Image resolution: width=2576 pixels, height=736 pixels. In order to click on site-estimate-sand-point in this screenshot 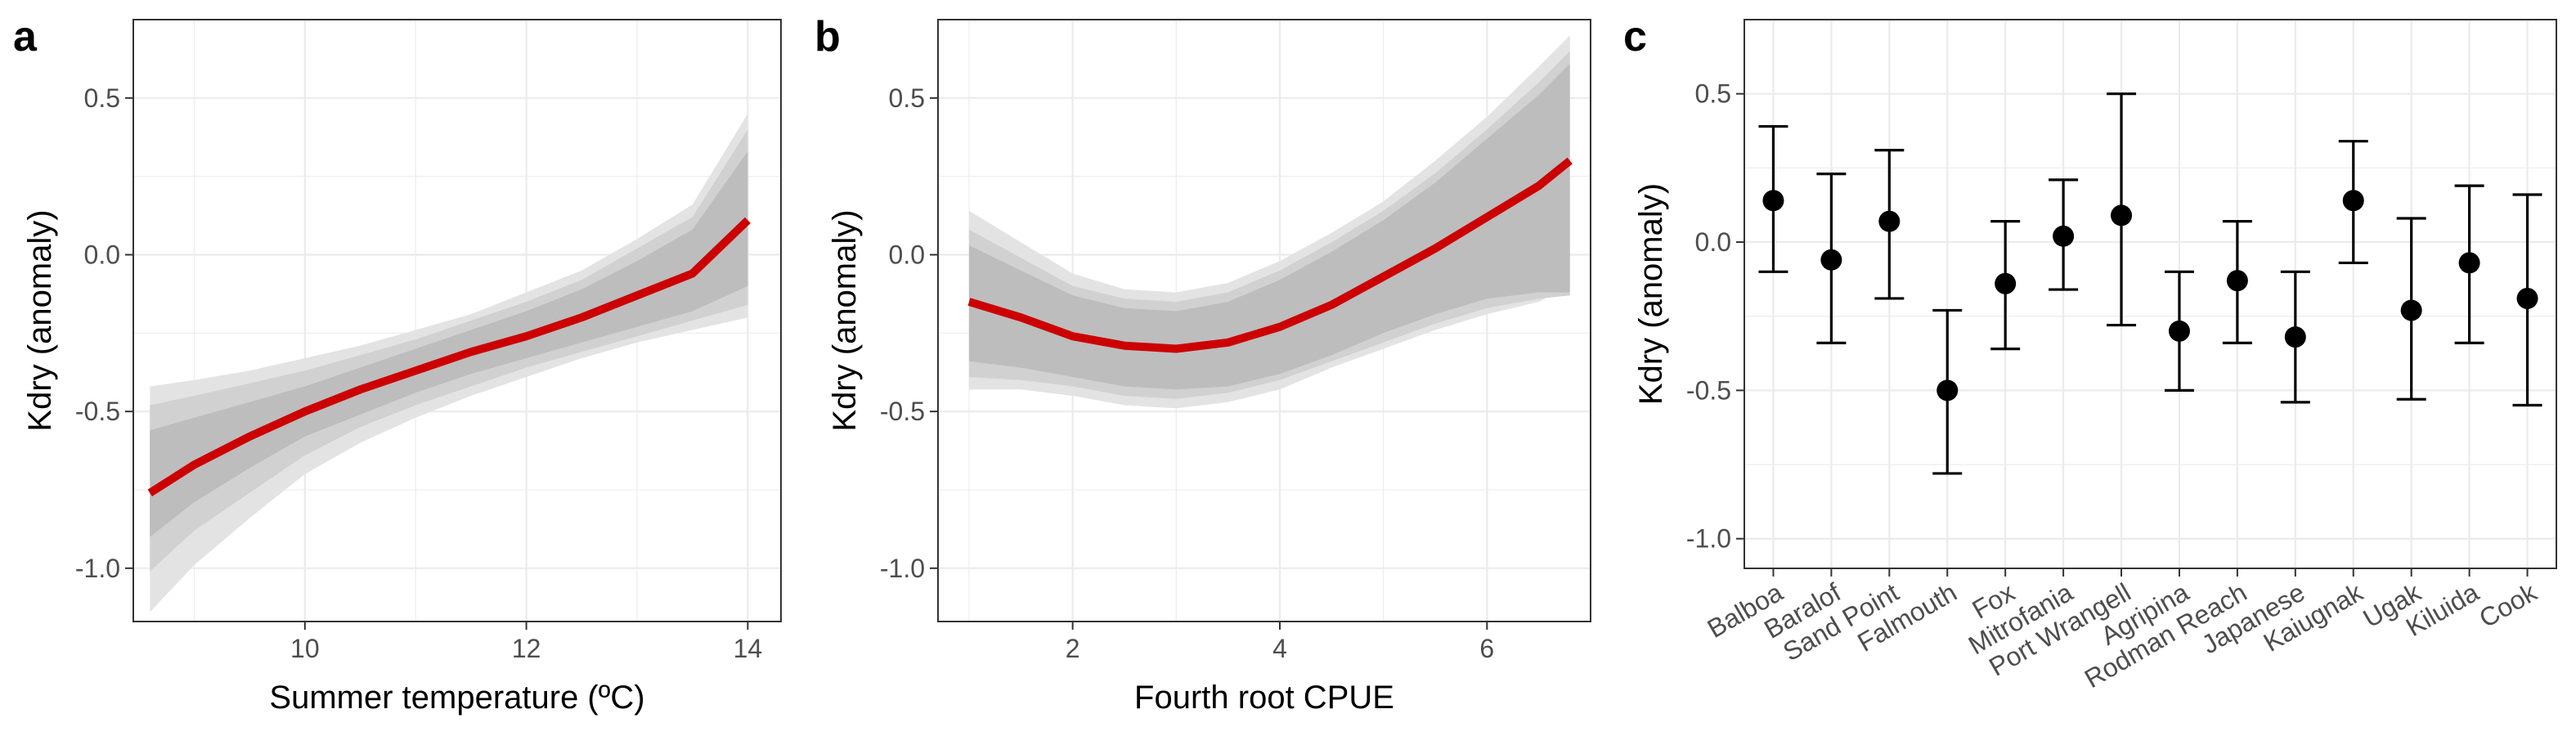, I will do `click(1890, 224)`.